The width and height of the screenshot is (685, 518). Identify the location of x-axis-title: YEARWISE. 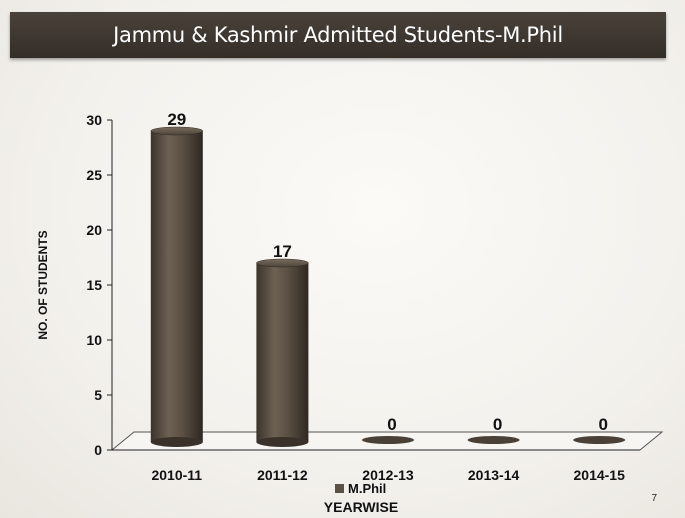
(361, 507).